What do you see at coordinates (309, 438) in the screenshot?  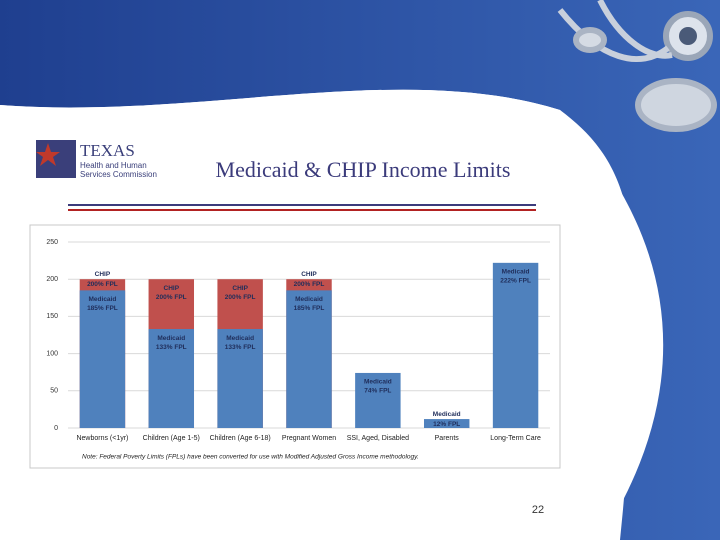 I see `x-tick-label: Pregnant Women` at bounding box center [309, 438].